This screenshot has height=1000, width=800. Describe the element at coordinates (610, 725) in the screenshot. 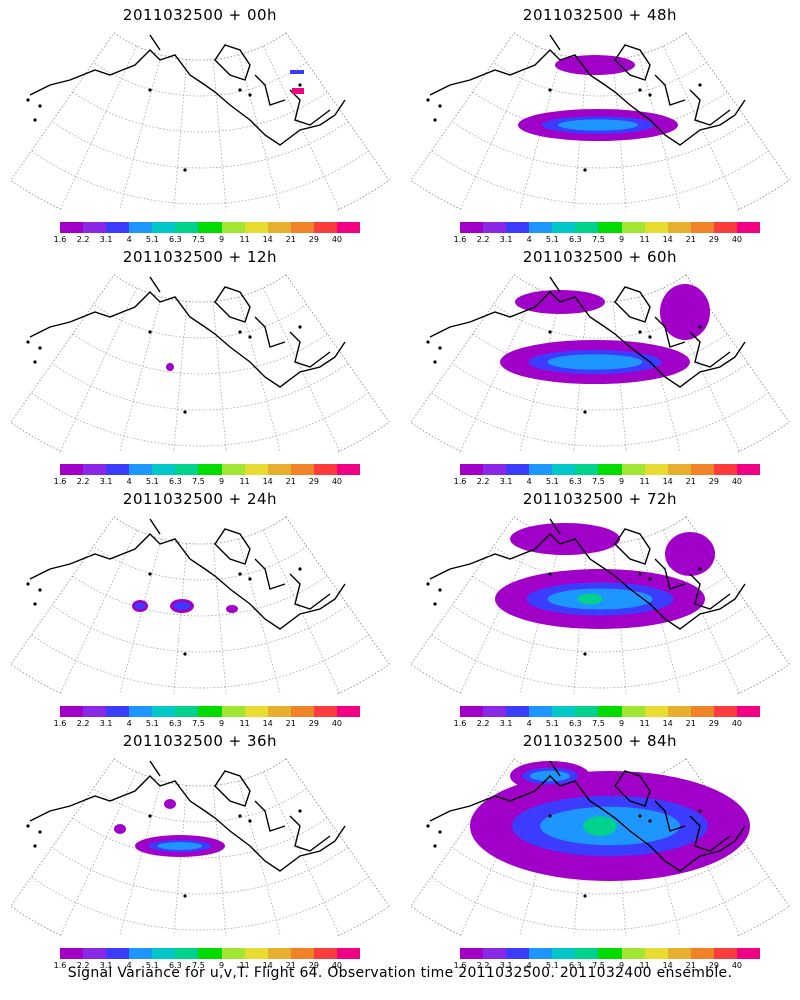

I see `colorbar-labels: 1.6 2.2 3.1 4 5.1 6.3 7.5 9 11 14 21 29 40` at that location.